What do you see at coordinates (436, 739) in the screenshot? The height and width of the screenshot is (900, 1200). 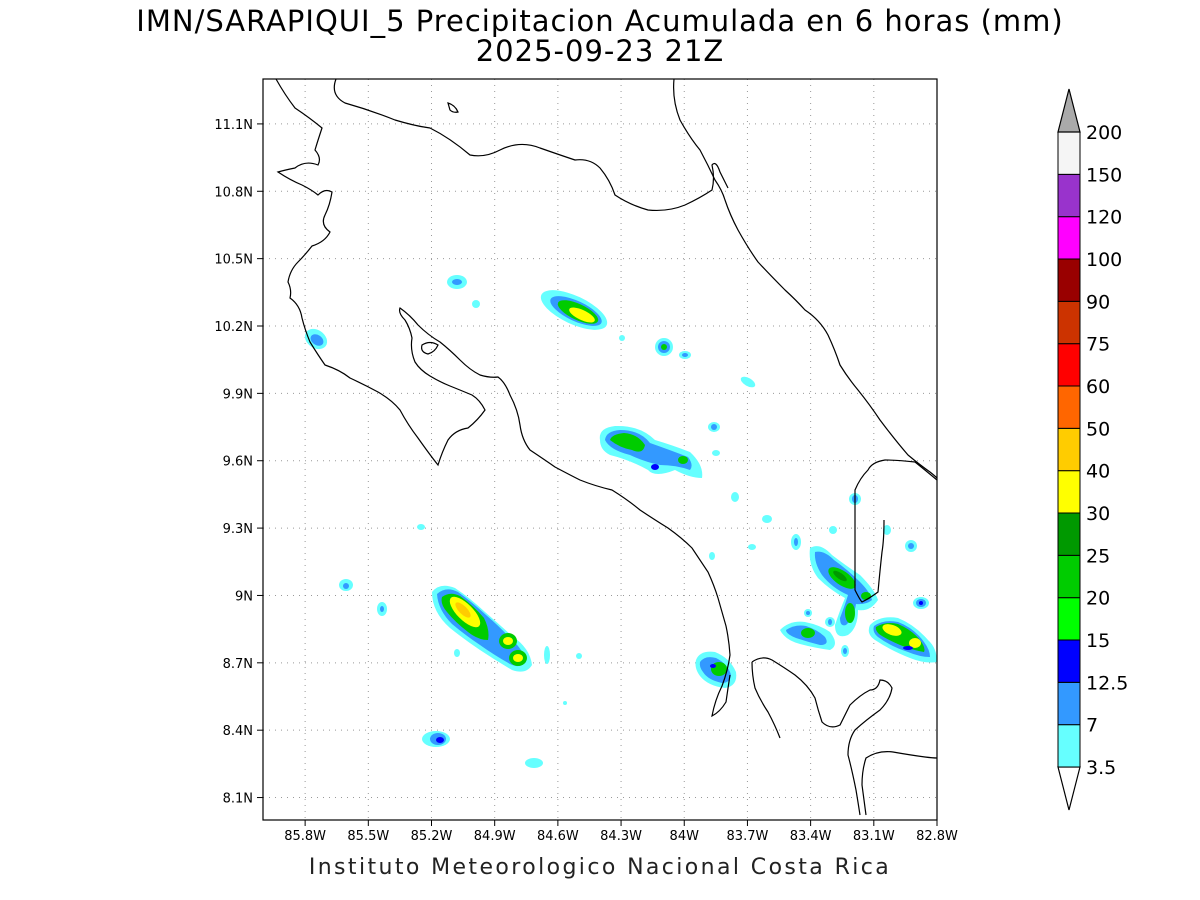 I see `rain-cell-8-4n` at bounding box center [436, 739].